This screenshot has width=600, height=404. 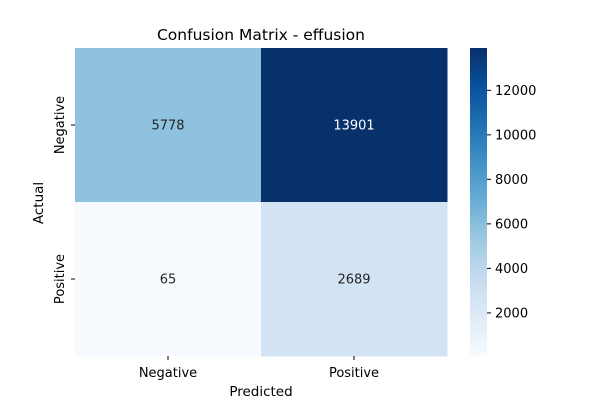 I want to click on heatmap-cell-label: 5778, so click(x=167, y=126).